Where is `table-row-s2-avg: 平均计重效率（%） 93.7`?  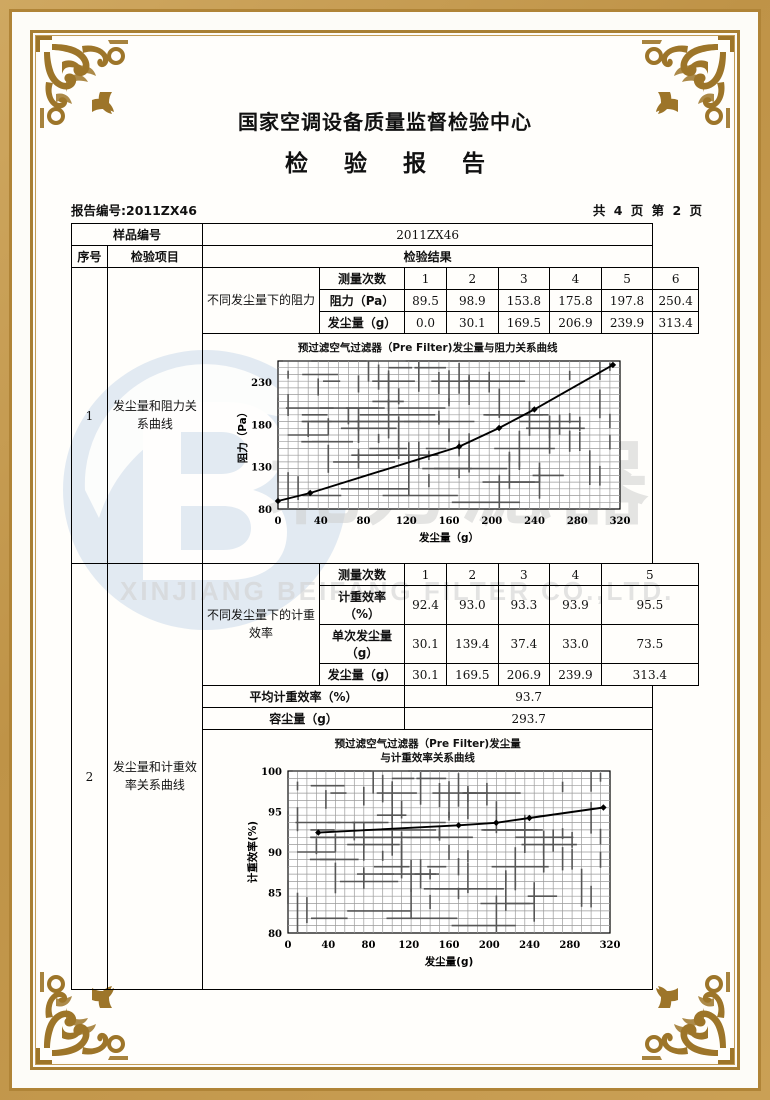 table-row-s2-avg: 平均计重效率（%） 93.7 is located at coordinates (385, 696).